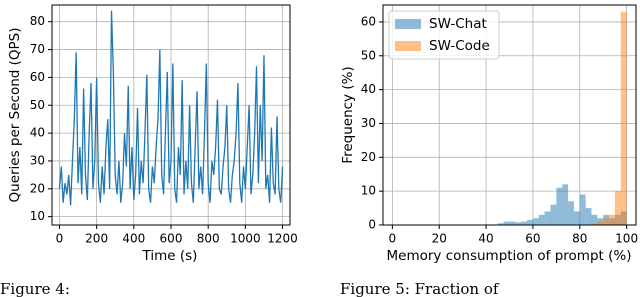 The height and width of the screenshot is (297, 640). Describe the element at coordinates (170, 256) in the screenshot. I see `x-axis-label: Time (s)` at that location.